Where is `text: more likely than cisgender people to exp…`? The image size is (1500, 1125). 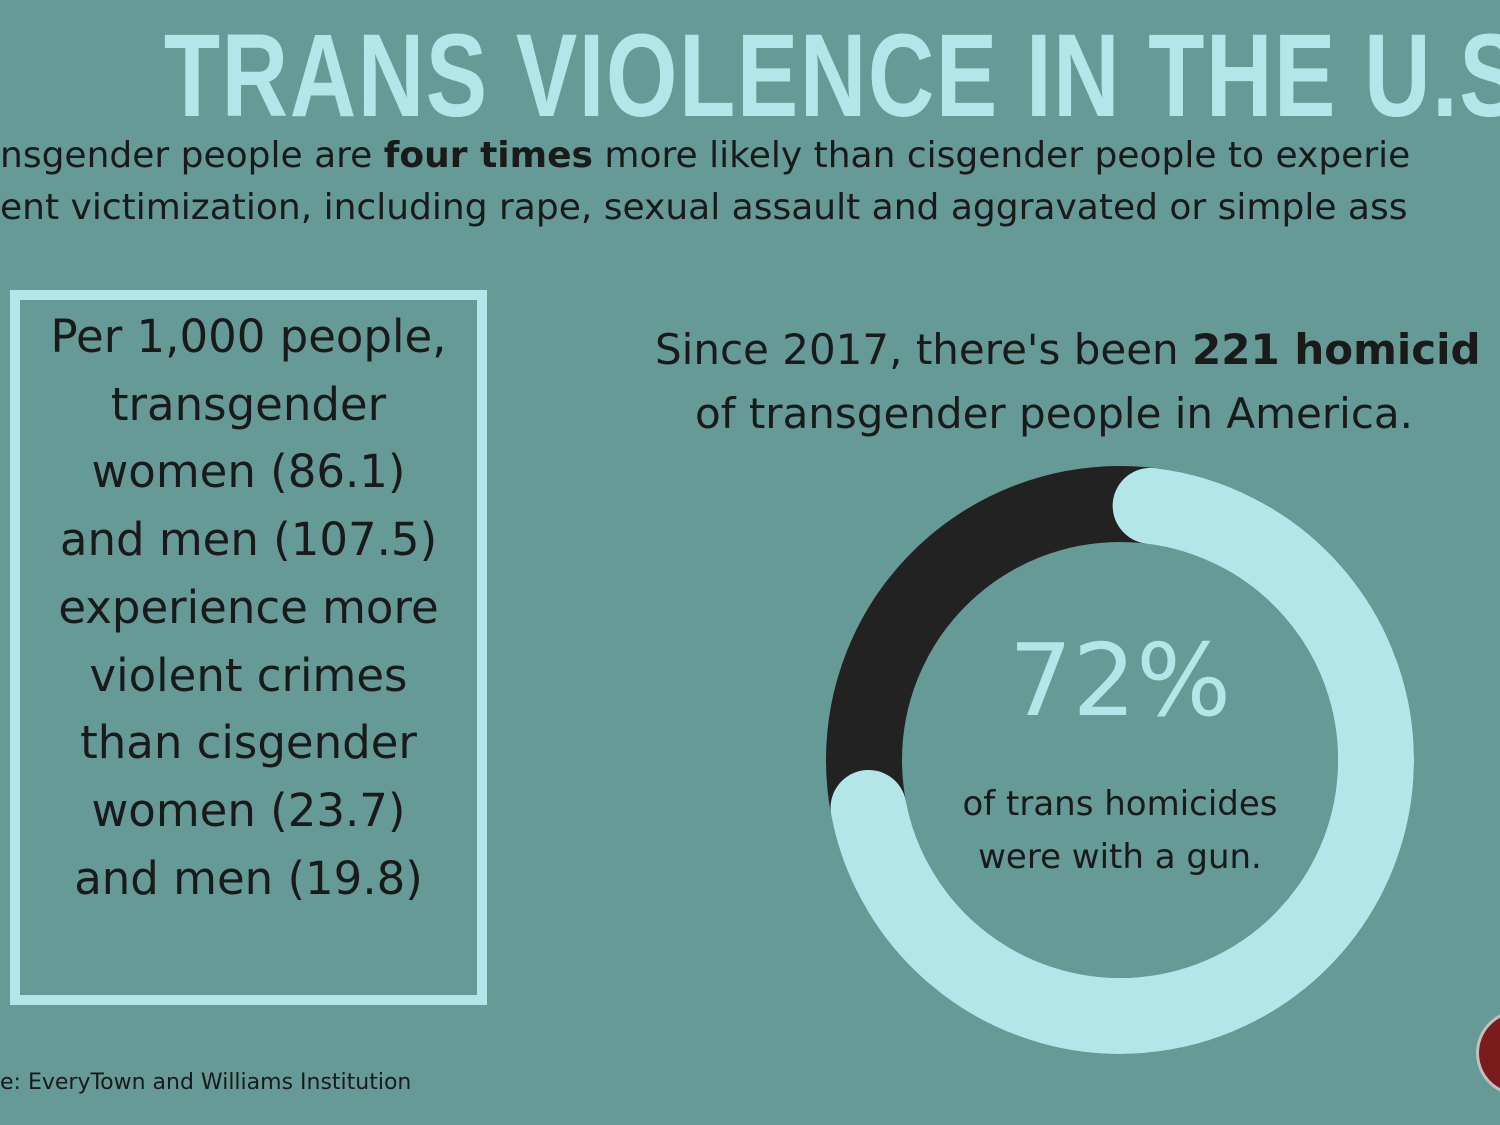
text: more likely than cisgender people to exp… is located at coordinates (1001, 155).